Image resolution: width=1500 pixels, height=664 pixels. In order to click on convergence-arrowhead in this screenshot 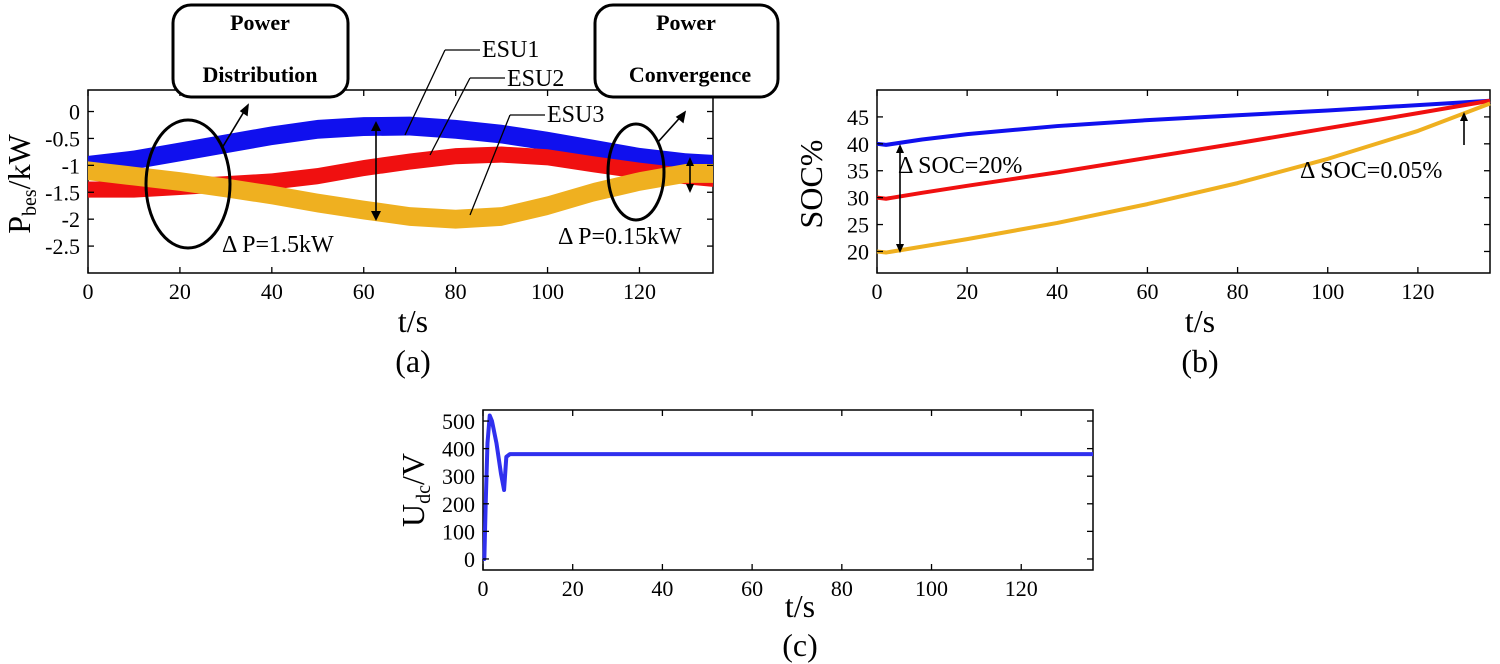, I will do `click(681, 117)`.